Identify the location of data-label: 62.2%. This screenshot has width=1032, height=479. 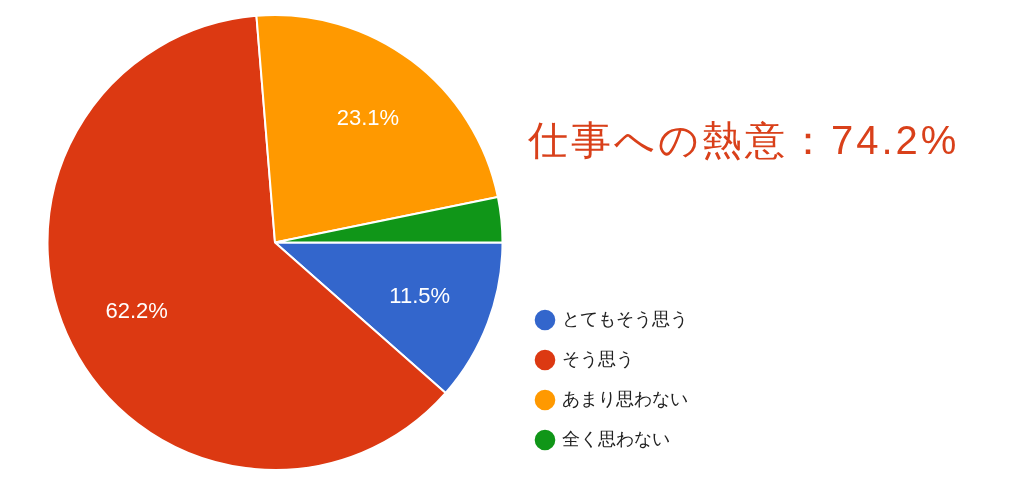
(136, 310).